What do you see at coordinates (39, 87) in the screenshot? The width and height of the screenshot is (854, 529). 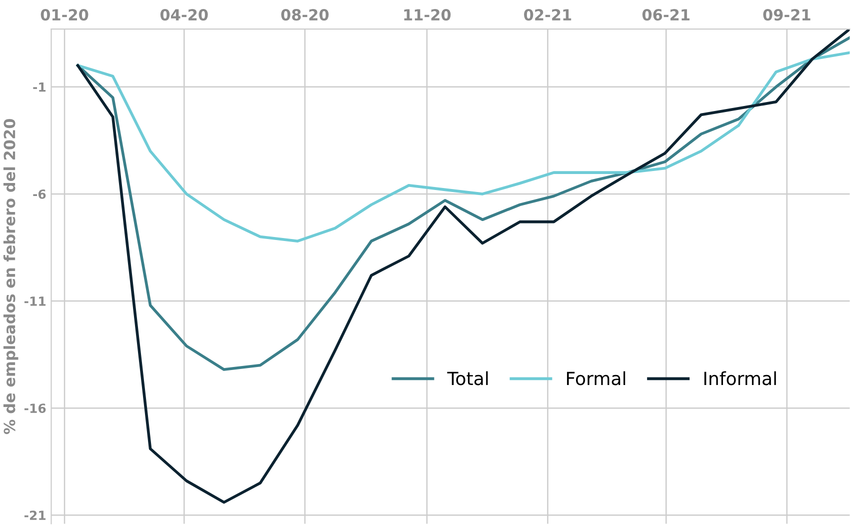 I see `y-tick-label: -1` at bounding box center [39, 87].